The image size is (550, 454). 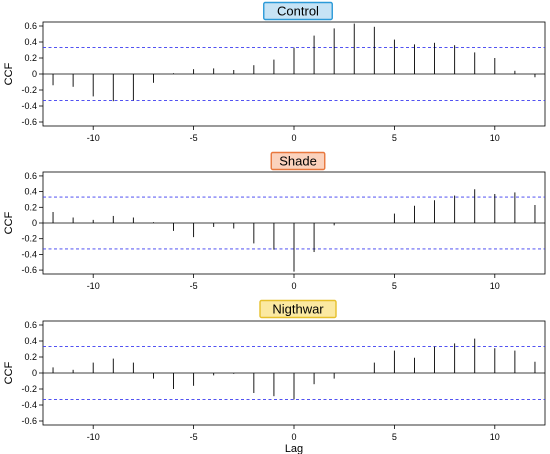 I want to click on panel-title: Control, so click(x=298, y=11).